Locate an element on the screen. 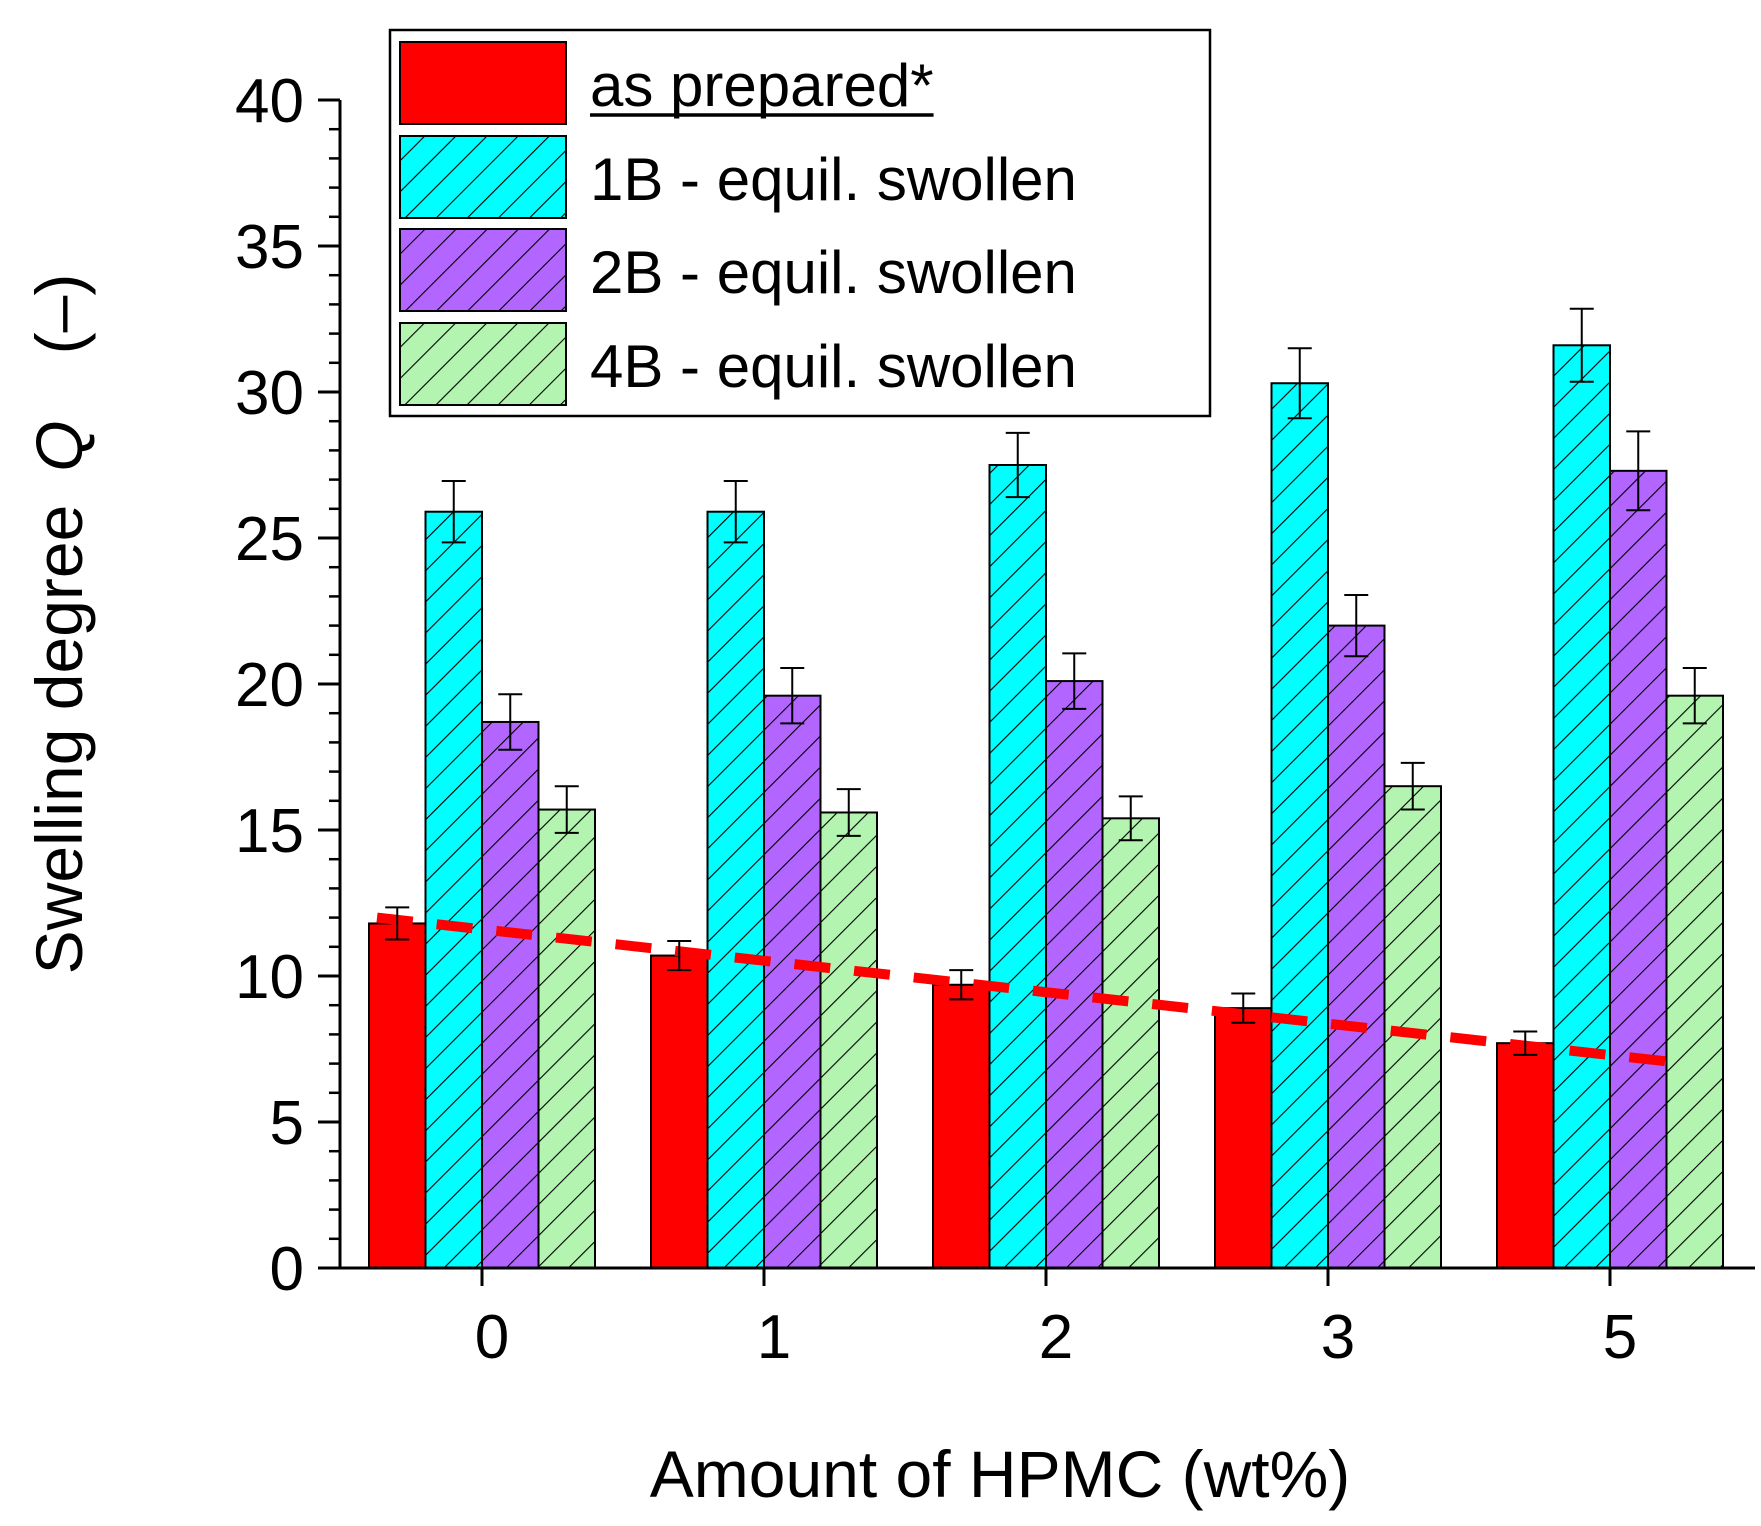  trendline is located at coordinates (1032, 990).